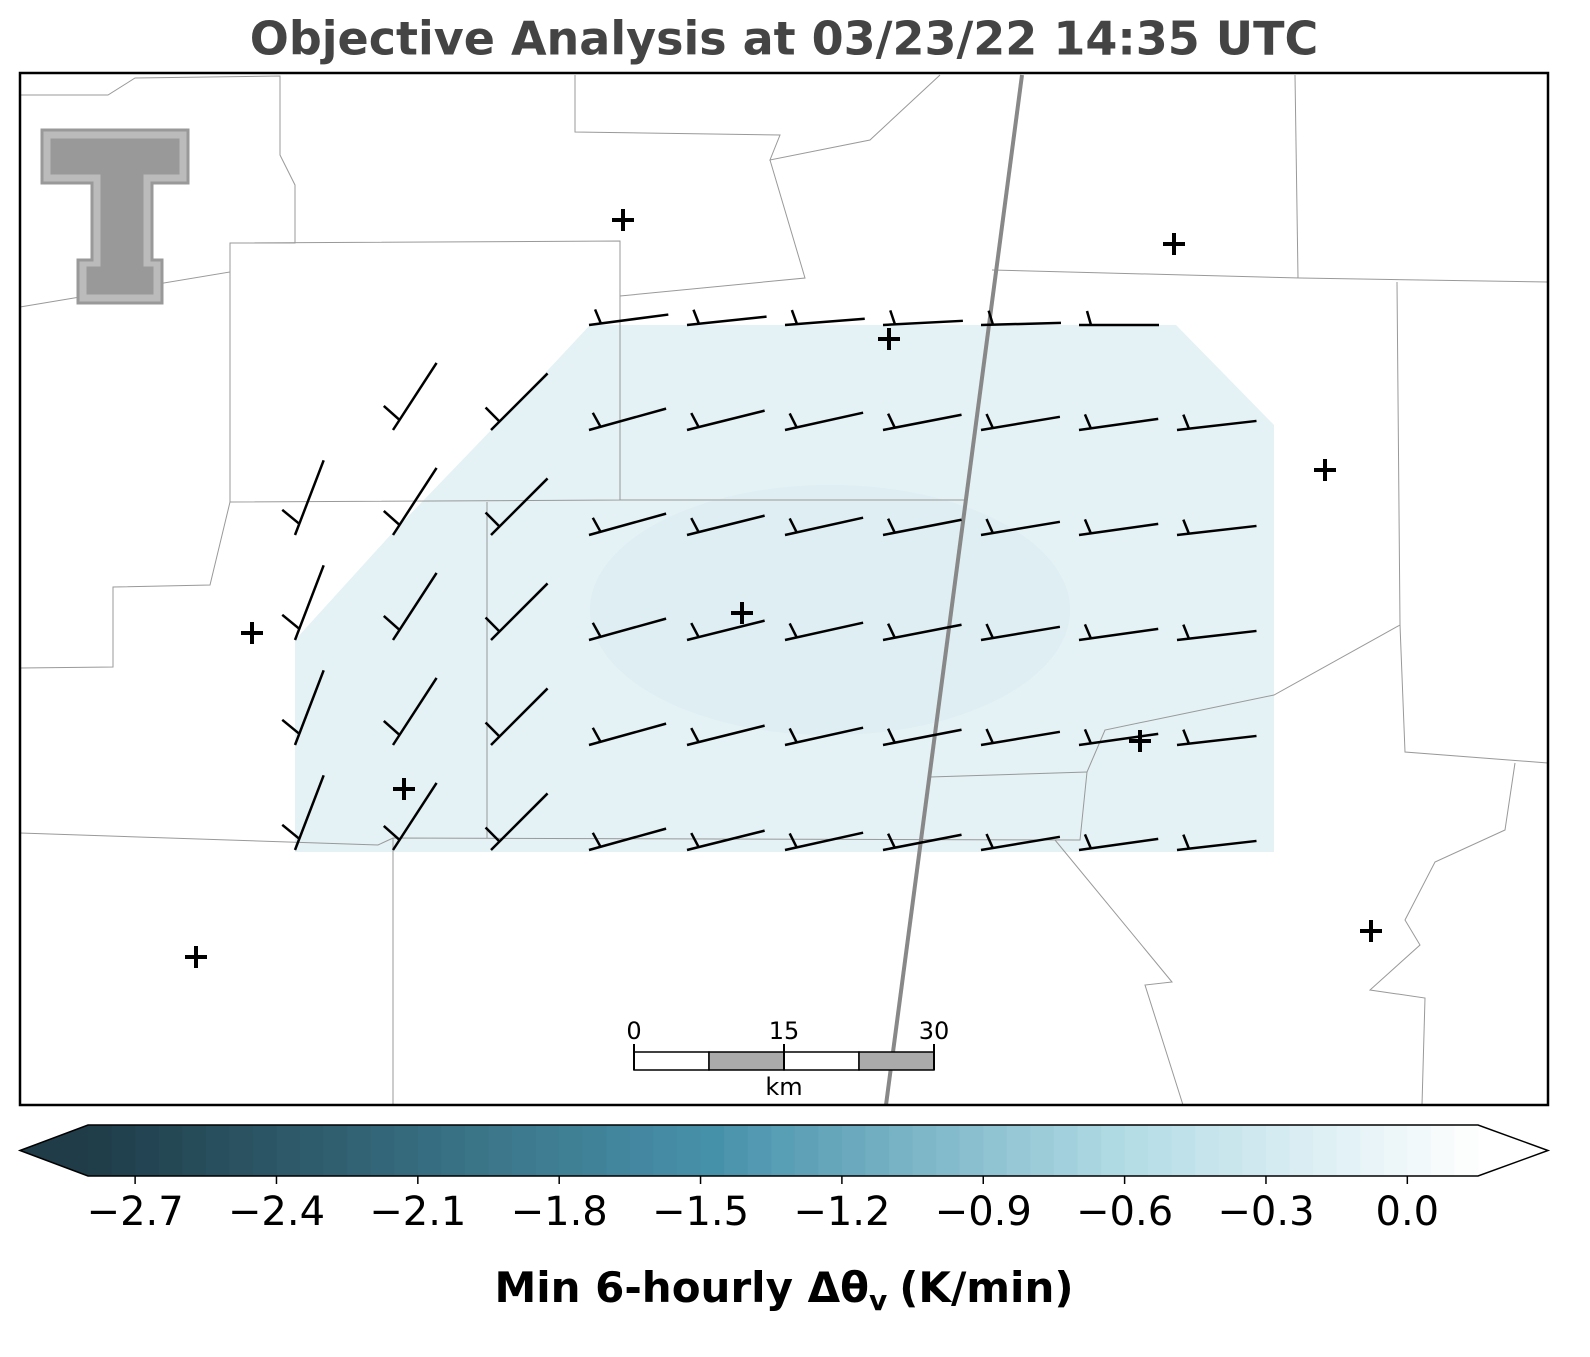 This screenshot has height=1357, width=1590. I want to click on scale-unit: km, so click(783, 1087).